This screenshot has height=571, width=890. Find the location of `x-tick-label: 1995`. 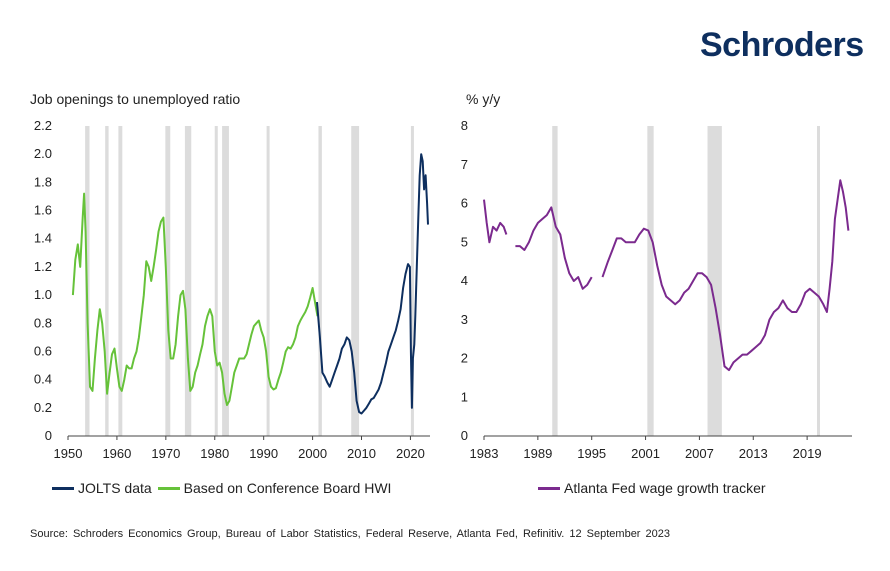

x-tick-label: 1995 is located at coordinates (591, 453).